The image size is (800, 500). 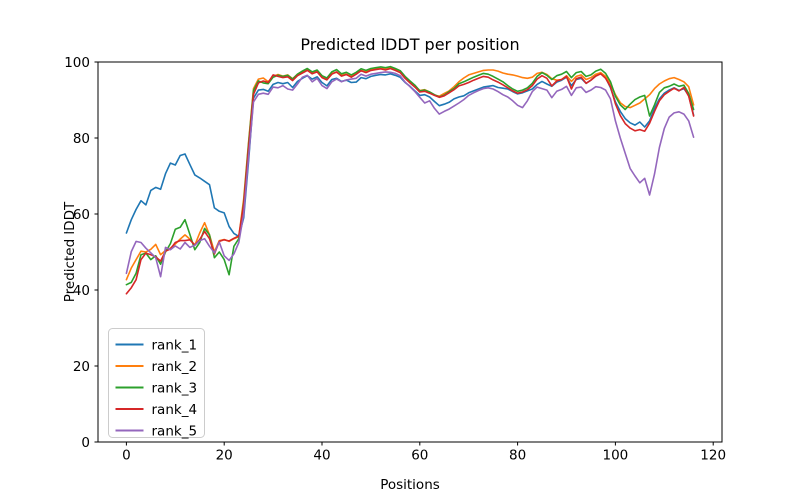 I want to click on y-tick-label: 100, so click(x=77, y=63).